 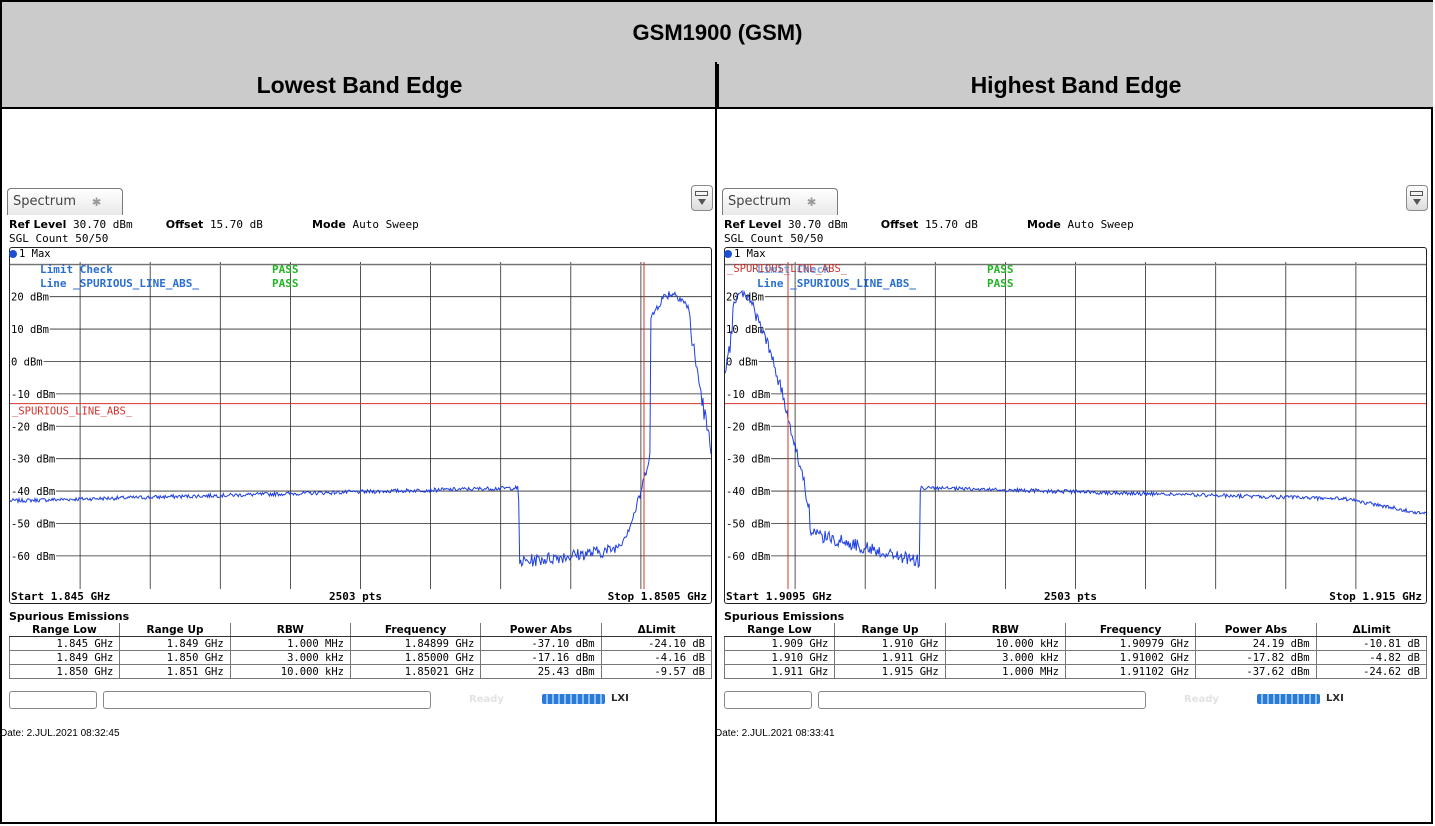 I want to click on status-ready: Ready, so click(x=1201, y=699).